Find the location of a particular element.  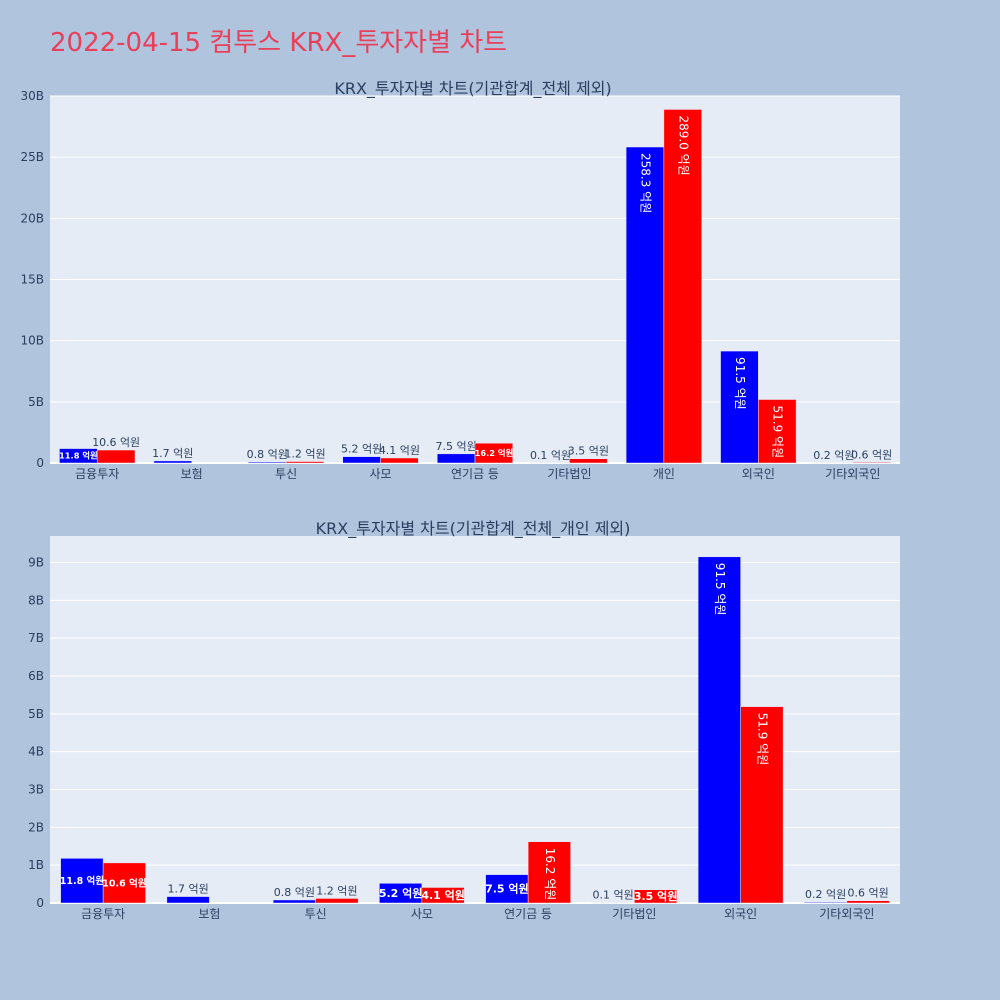

x-tick-label: 개인 is located at coordinates (664, 474).